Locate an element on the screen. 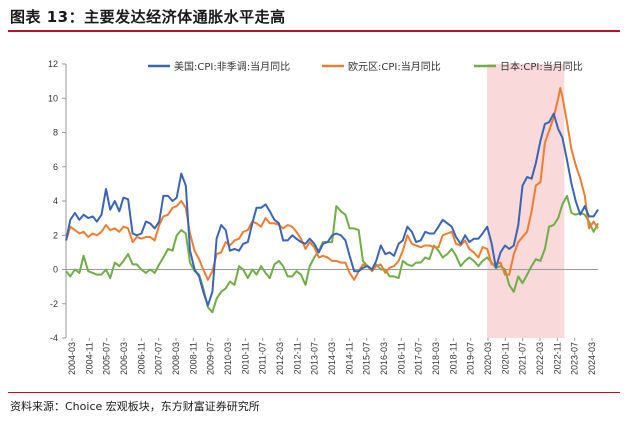 The height and width of the screenshot is (429, 630). shaded-region-layer is located at coordinates (526, 201).